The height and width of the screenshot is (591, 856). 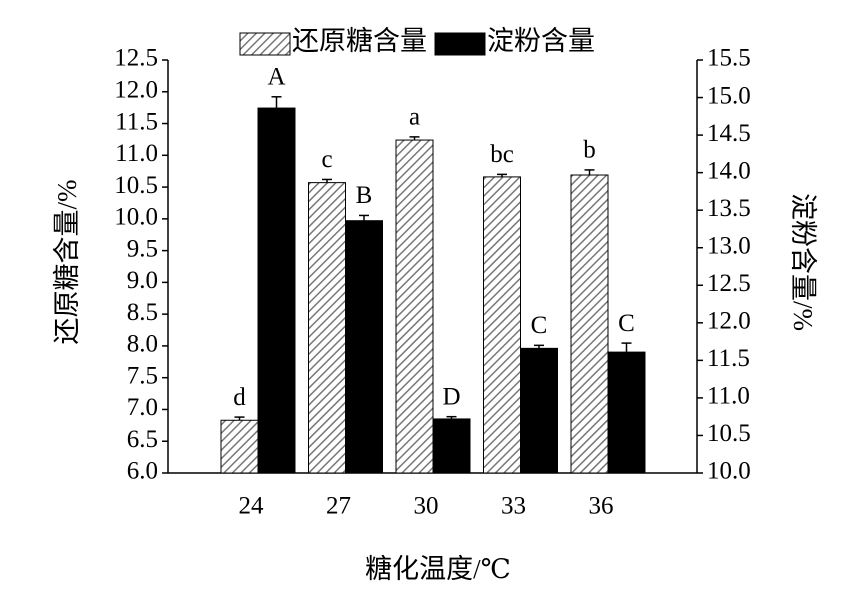 What do you see at coordinates (142, 439) in the screenshot?
I see `y-tick-label: 6.5` at bounding box center [142, 439].